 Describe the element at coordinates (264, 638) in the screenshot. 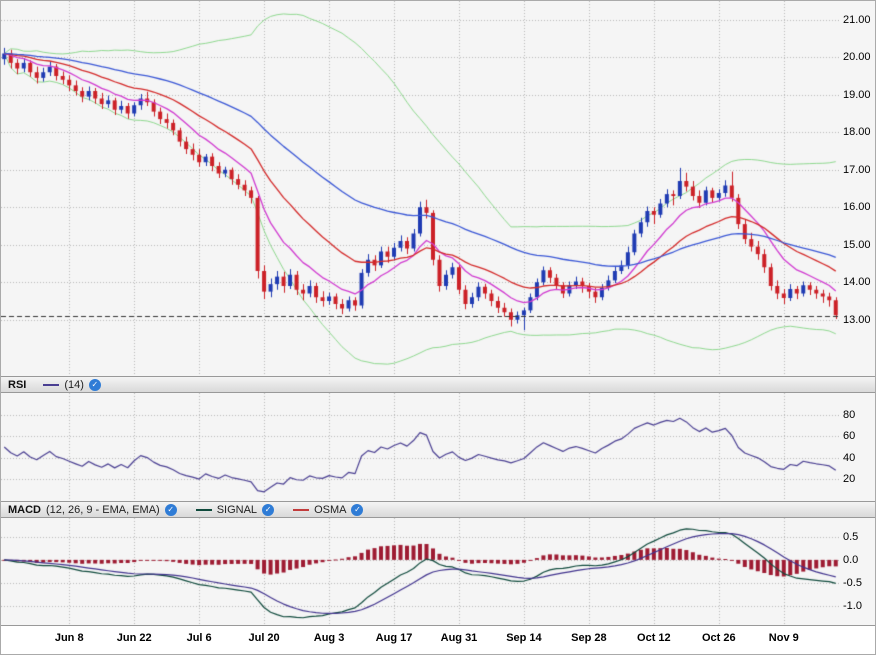

I see `date-tick-label: Jul 20` at that location.